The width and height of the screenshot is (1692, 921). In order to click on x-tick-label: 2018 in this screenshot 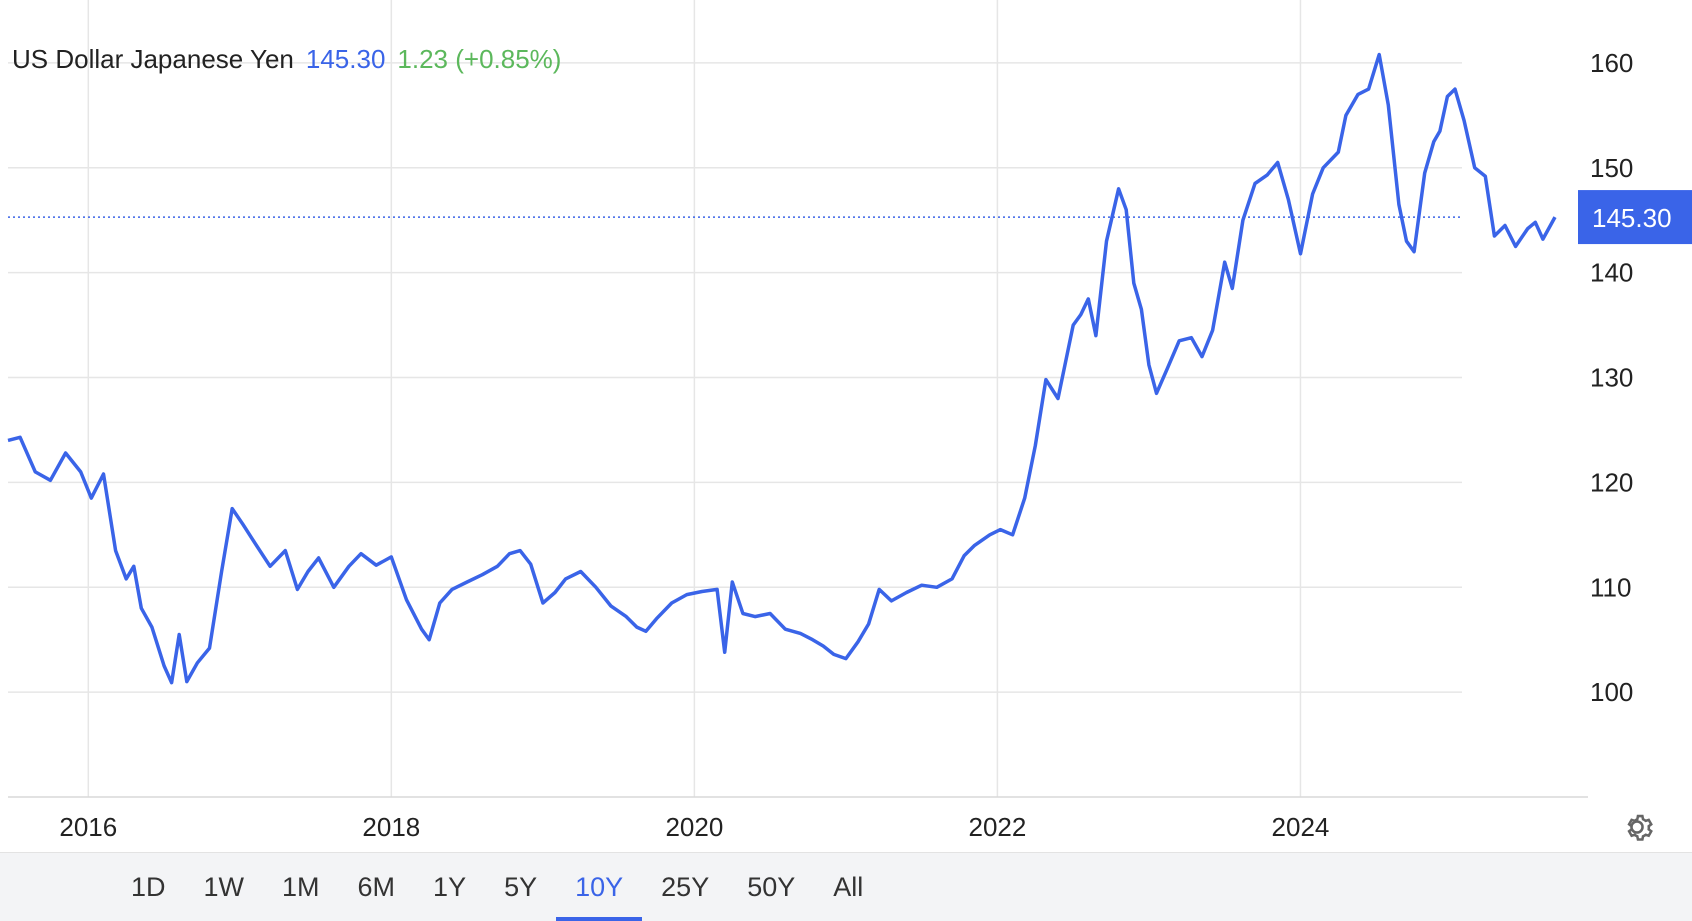, I will do `click(391, 827)`.